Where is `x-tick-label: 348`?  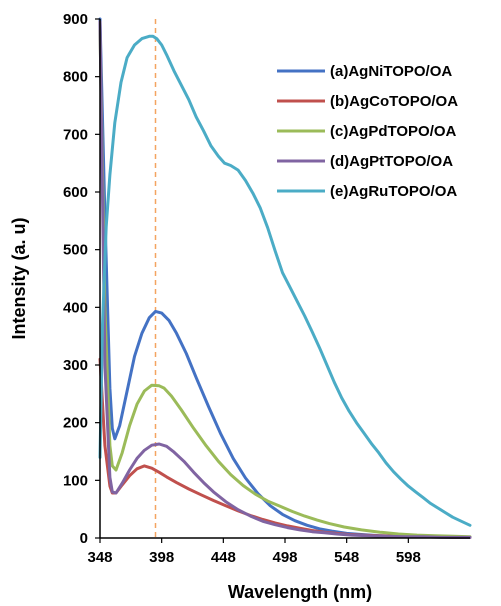
x-tick-label: 348 is located at coordinates (99, 557).